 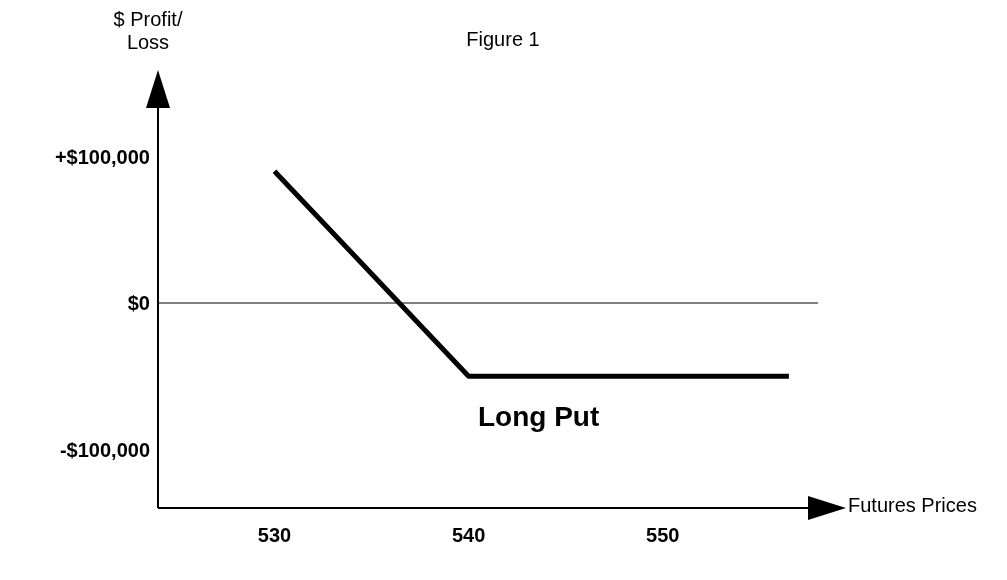 I want to click on y-tick-label: +$100,000, so click(x=102, y=156).